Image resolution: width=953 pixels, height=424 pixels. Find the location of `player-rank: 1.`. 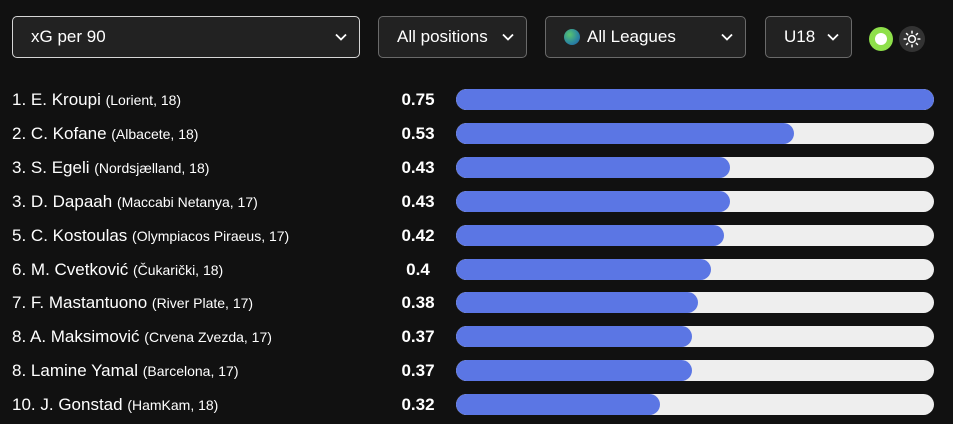

player-rank: 1. is located at coordinates (19, 99).